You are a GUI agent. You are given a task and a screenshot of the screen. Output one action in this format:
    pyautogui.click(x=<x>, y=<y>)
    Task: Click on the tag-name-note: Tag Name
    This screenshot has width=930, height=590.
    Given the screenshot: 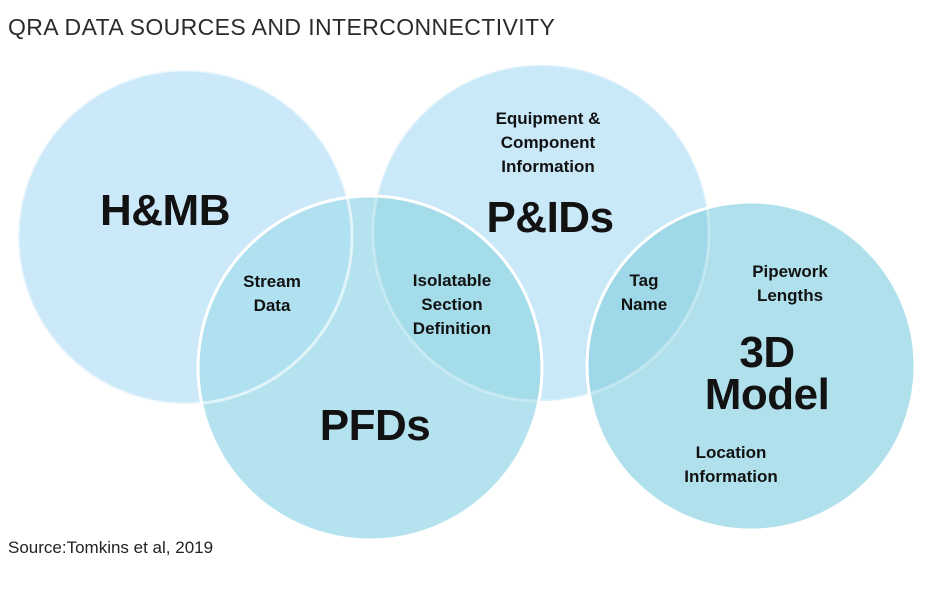 What is the action you would take?
    pyautogui.click(x=644, y=293)
    